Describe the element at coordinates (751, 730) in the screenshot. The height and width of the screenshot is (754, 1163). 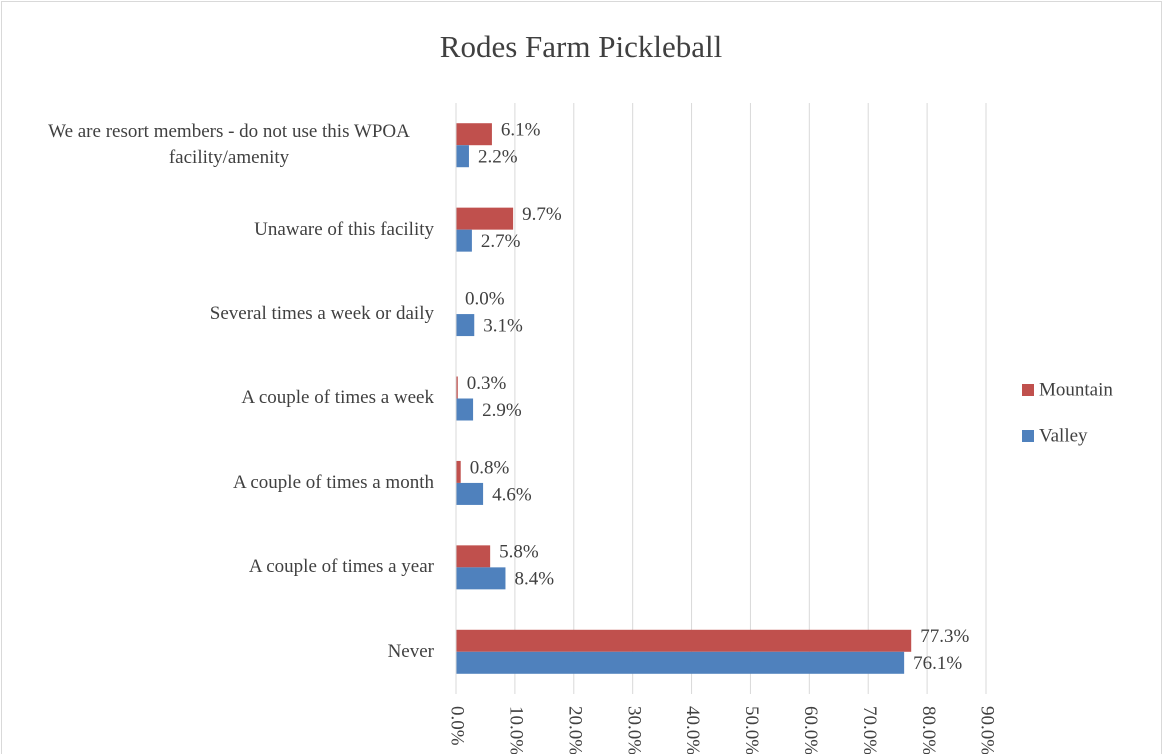
I see `x-tick-label: 50.0%` at that location.